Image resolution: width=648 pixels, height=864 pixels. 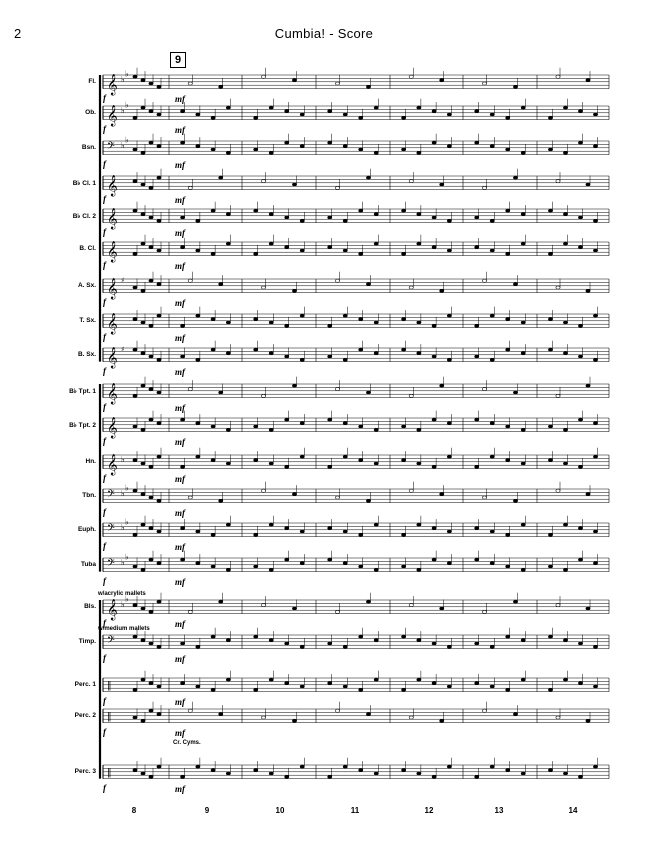 I want to click on staff-11: 𝄞 ♭, so click(x=356, y=461).